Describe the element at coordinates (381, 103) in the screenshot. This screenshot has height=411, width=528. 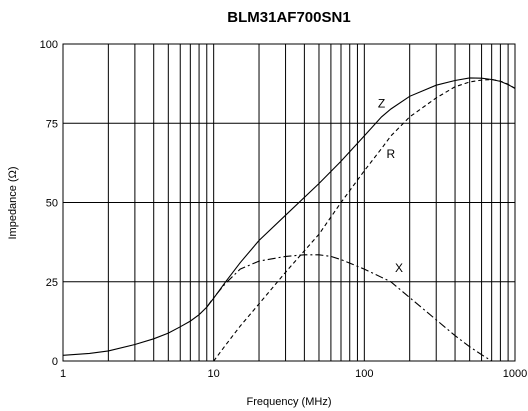
I see `series-label-z: Z` at that location.